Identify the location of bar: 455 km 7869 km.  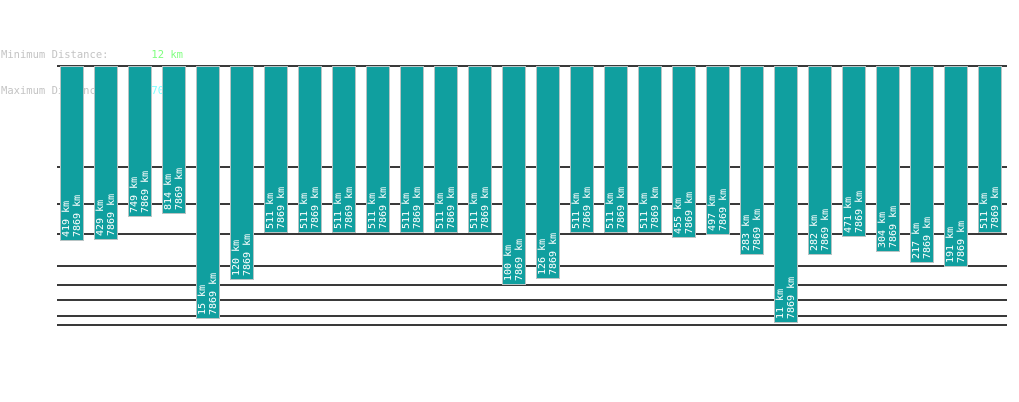
(684, 152).